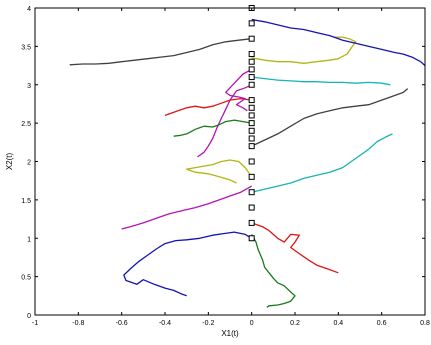 Image resolution: width=431 pixels, height=345 pixels. I want to click on x-tick-label: 0.6, so click(382, 323).